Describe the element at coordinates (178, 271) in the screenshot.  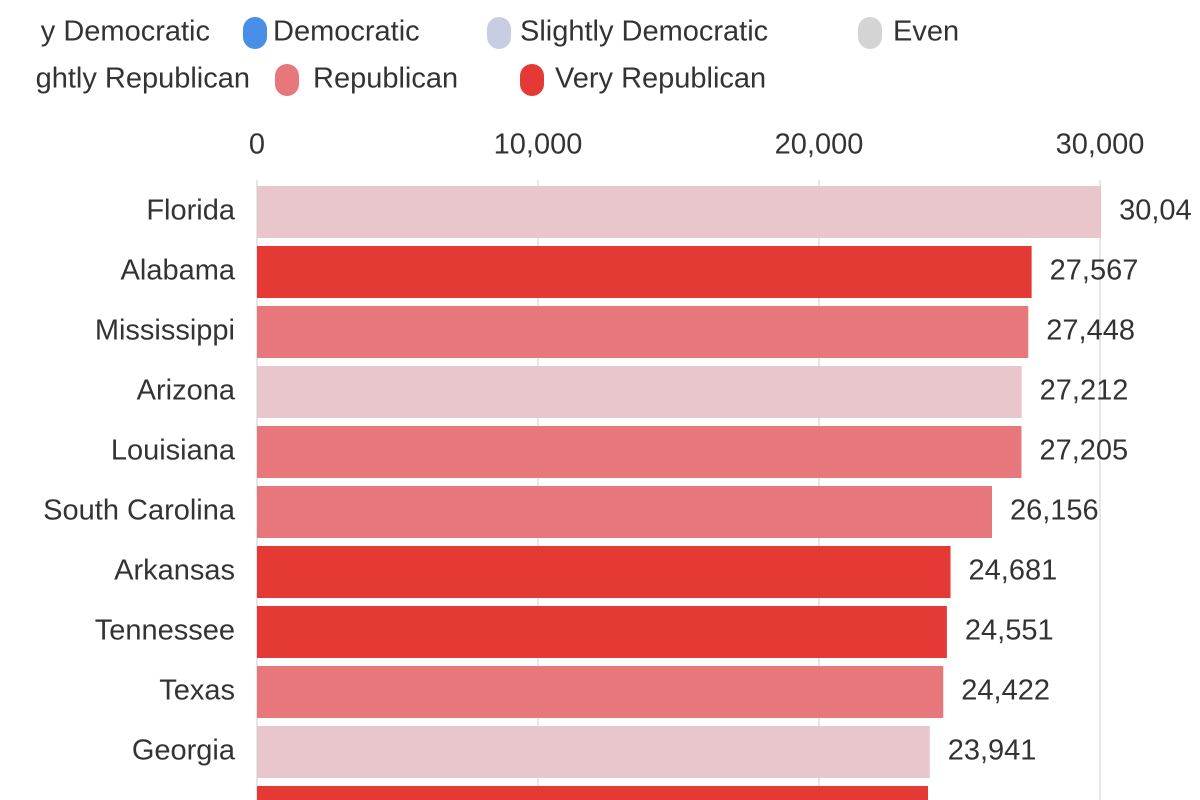
I see `category-label: Alabama` at that location.